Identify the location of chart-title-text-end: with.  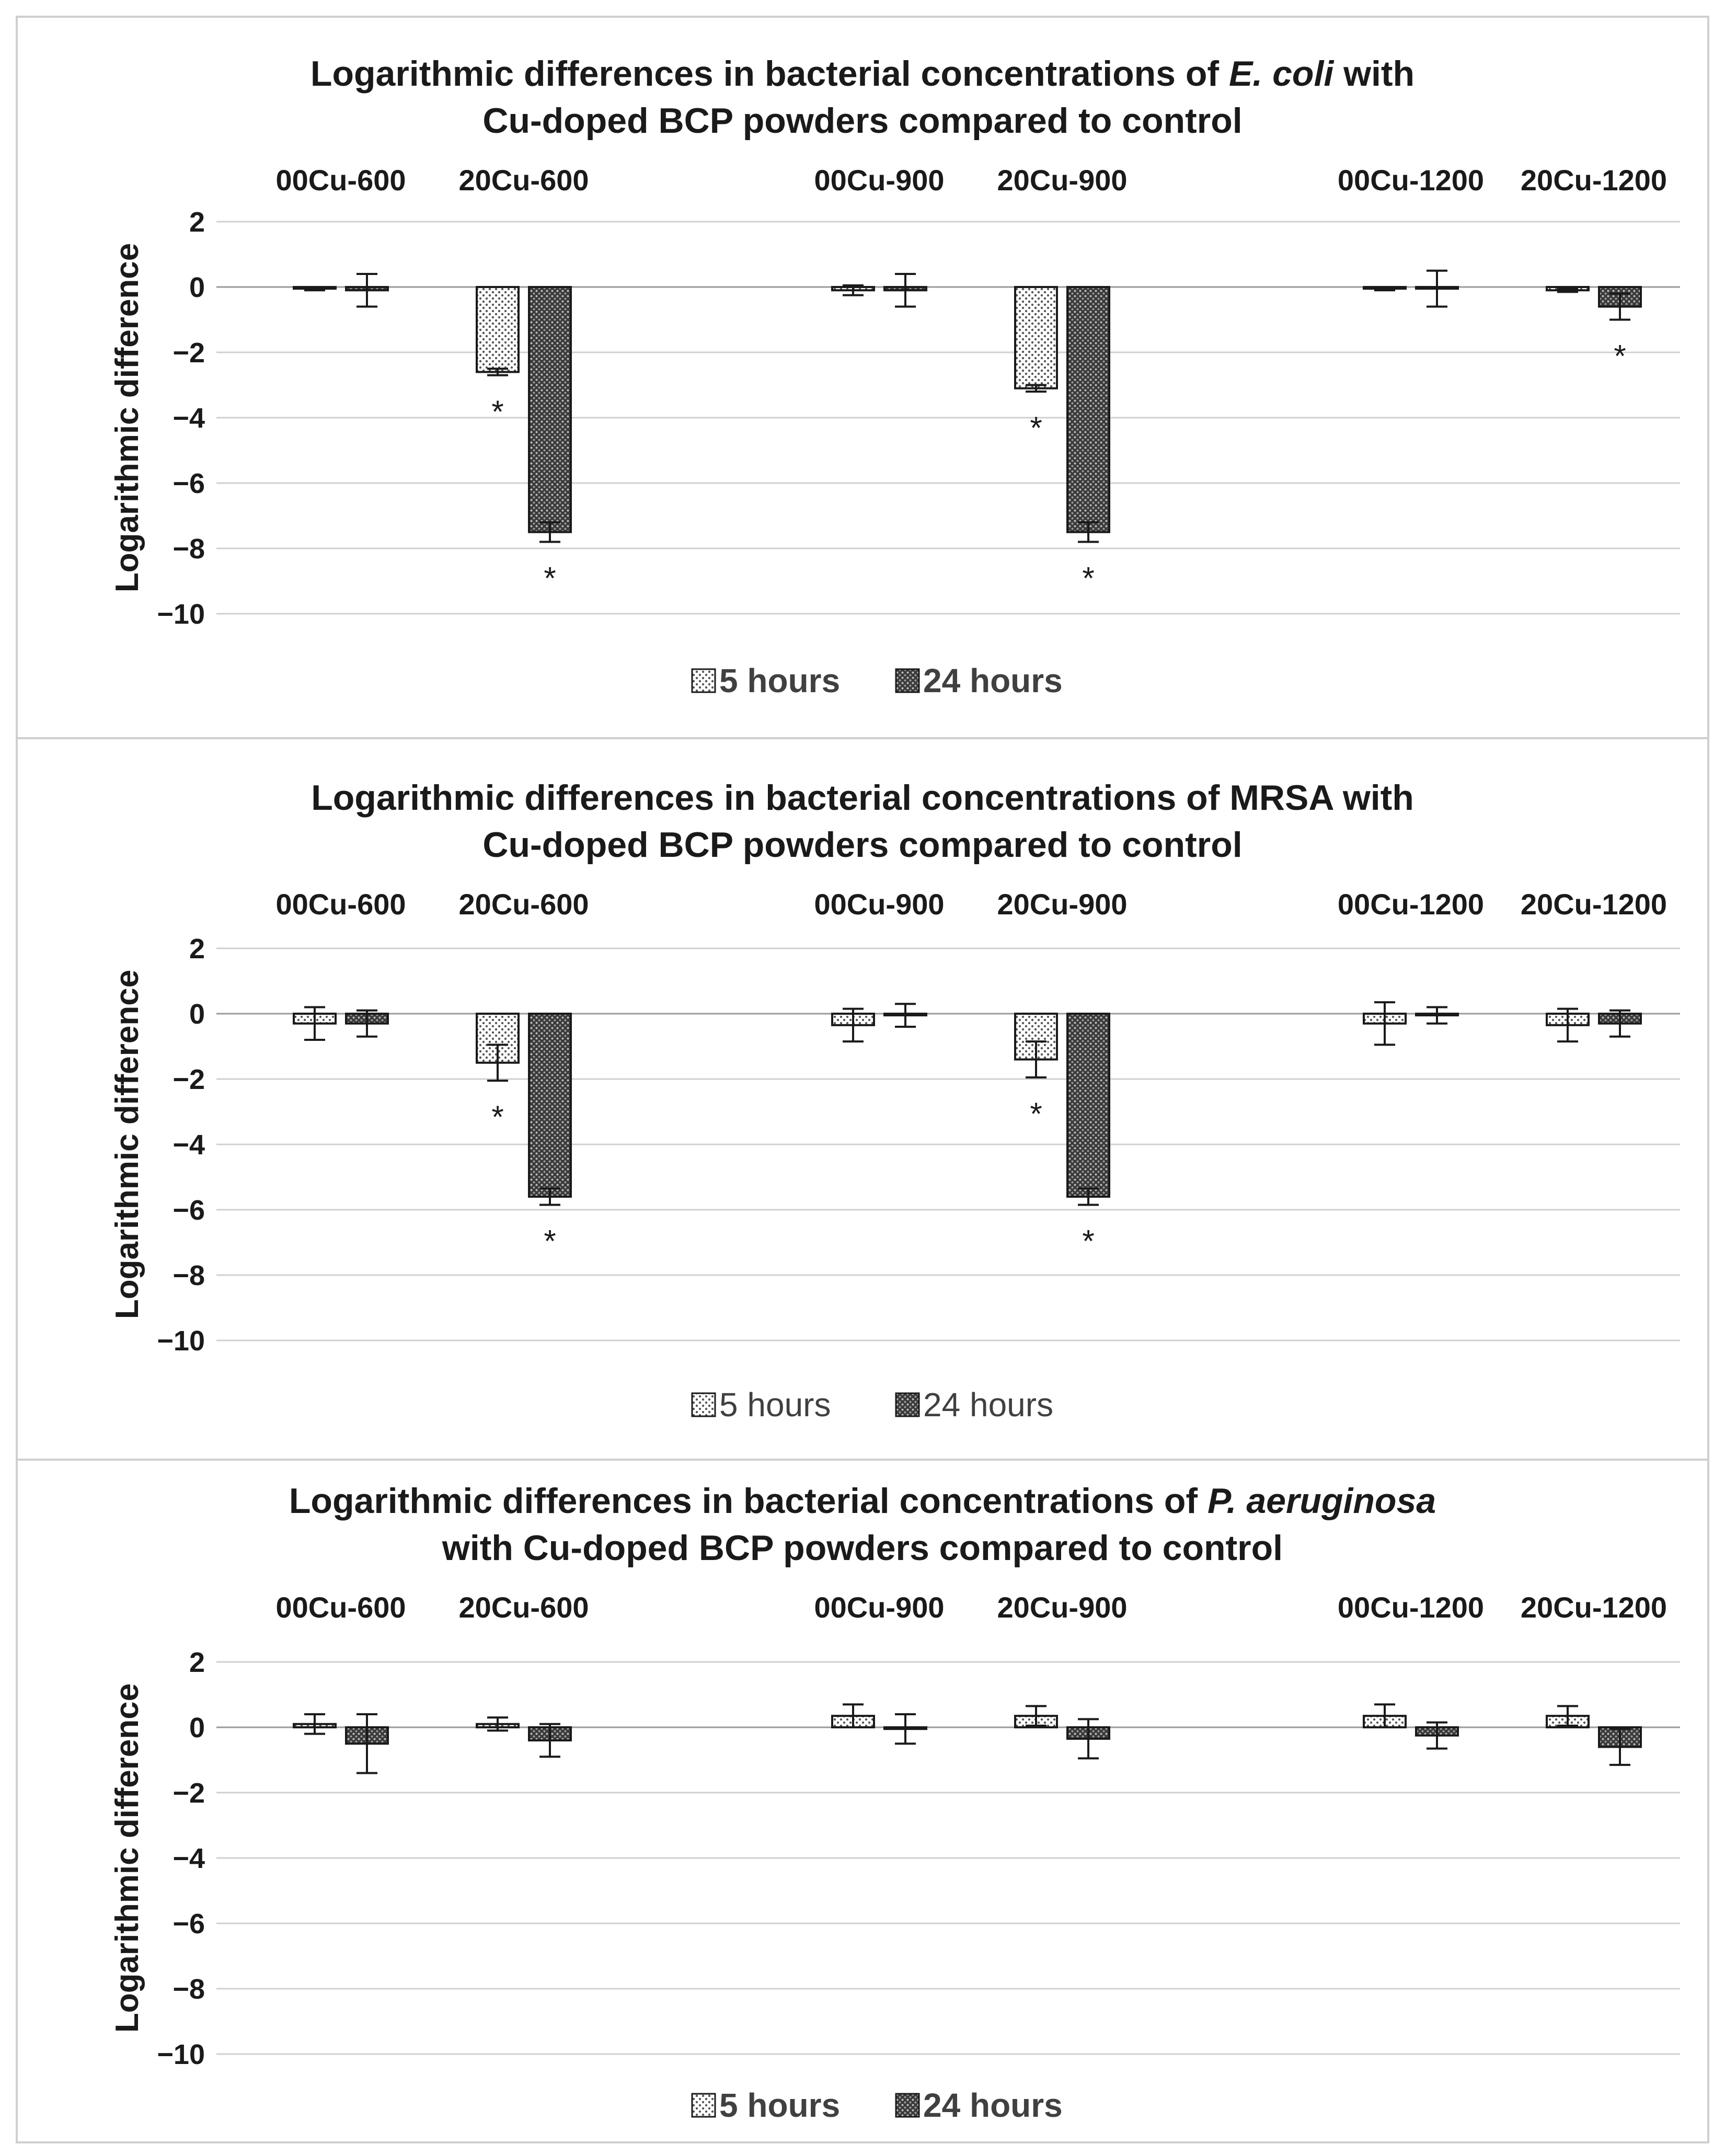
(1373, 74).